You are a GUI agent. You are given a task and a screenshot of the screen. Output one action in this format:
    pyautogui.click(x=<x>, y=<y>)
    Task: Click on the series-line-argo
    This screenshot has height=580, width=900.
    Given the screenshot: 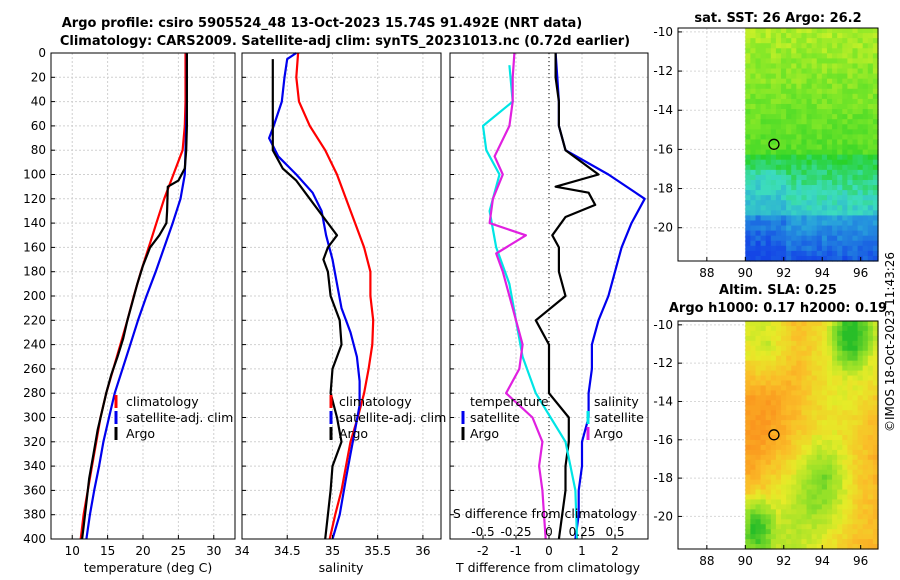 What is the action you would take?
    pyautogui.click(x=134, y=296)
    